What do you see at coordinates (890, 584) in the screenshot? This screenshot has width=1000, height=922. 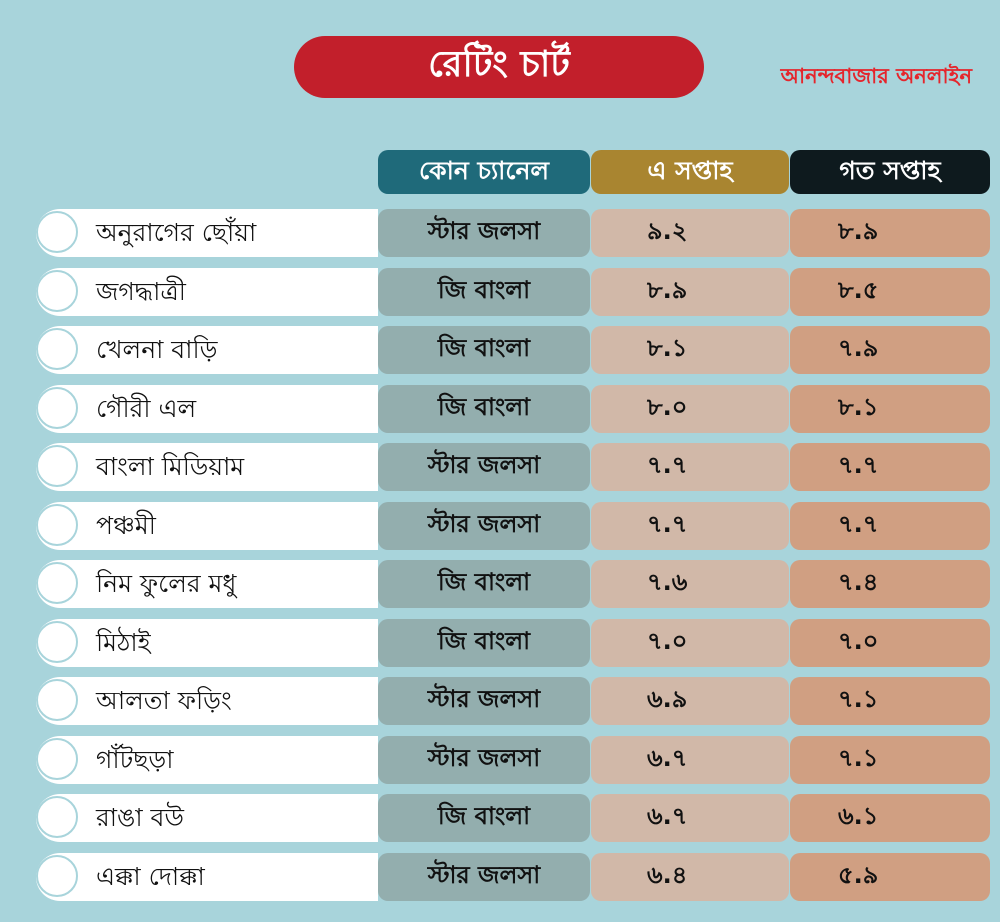 I see `last-week-cell: ৭.৪` at bounding box center [890, 584].